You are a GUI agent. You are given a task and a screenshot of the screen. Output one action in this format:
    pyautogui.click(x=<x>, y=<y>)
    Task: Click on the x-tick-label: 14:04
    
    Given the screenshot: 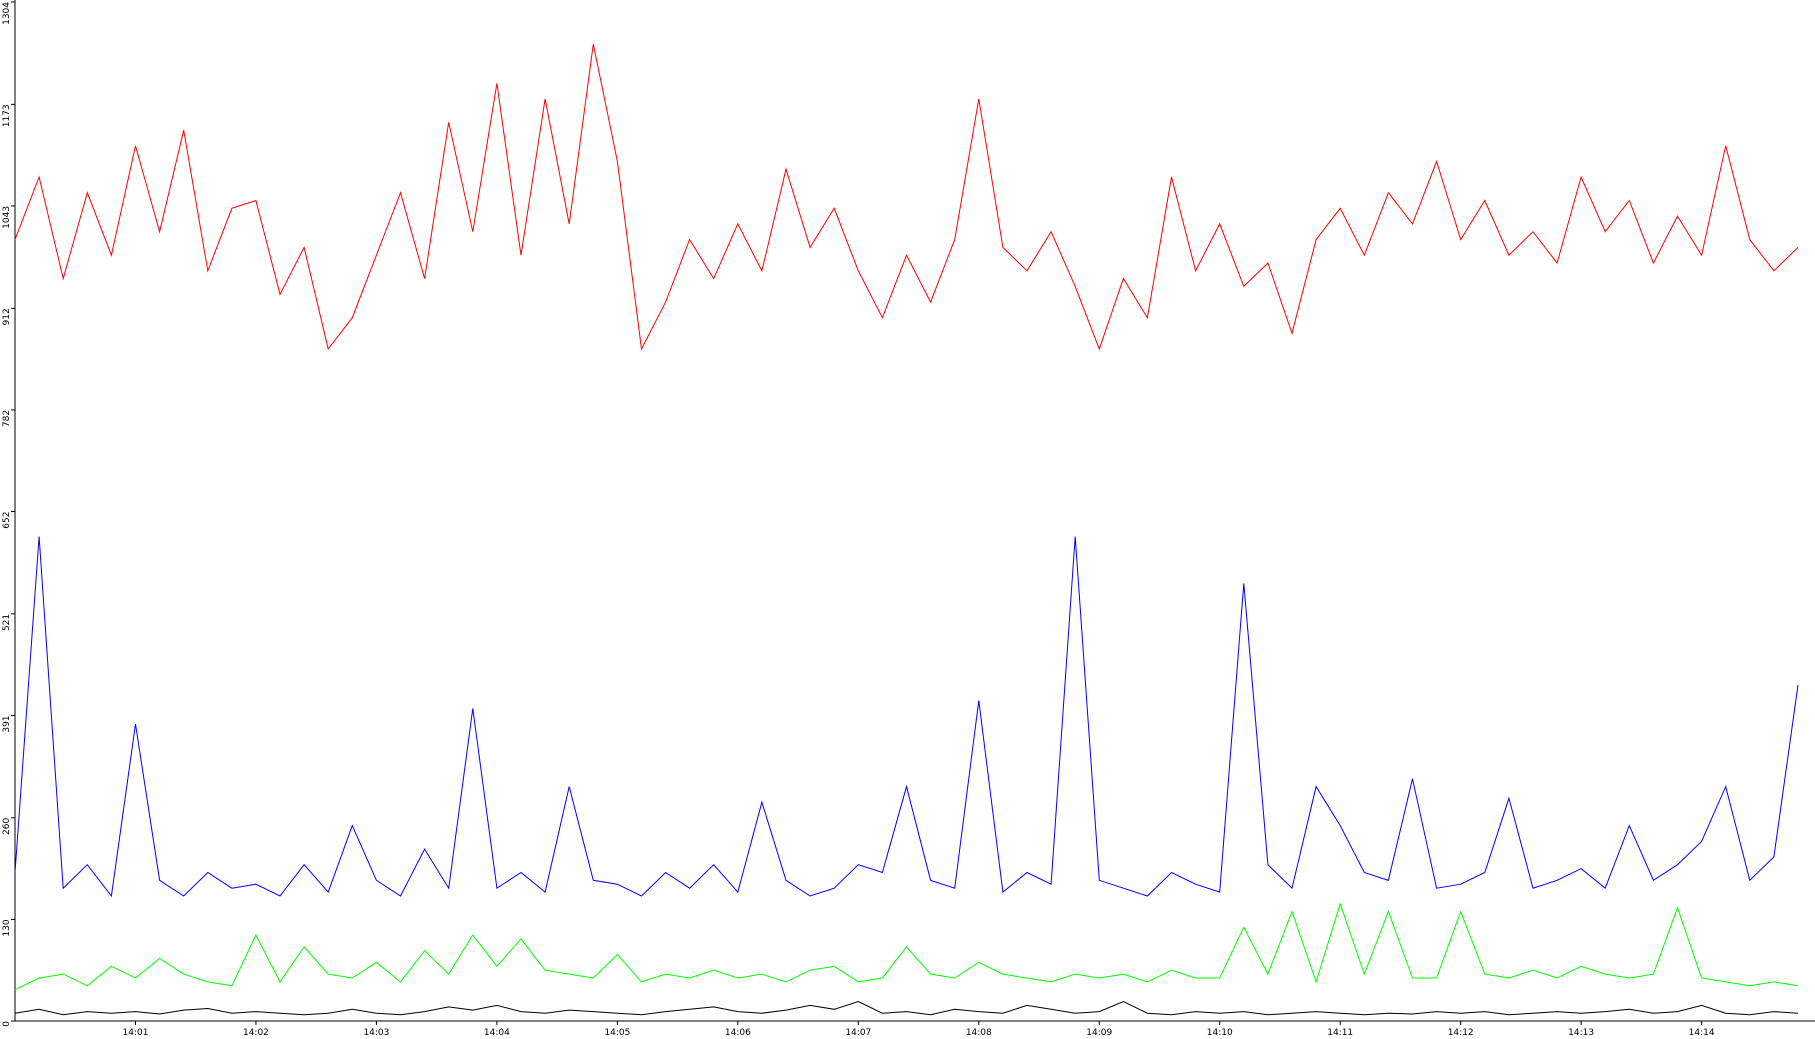 What is the action you would take?
    pyautogui.click(x=497, y=1033)
    